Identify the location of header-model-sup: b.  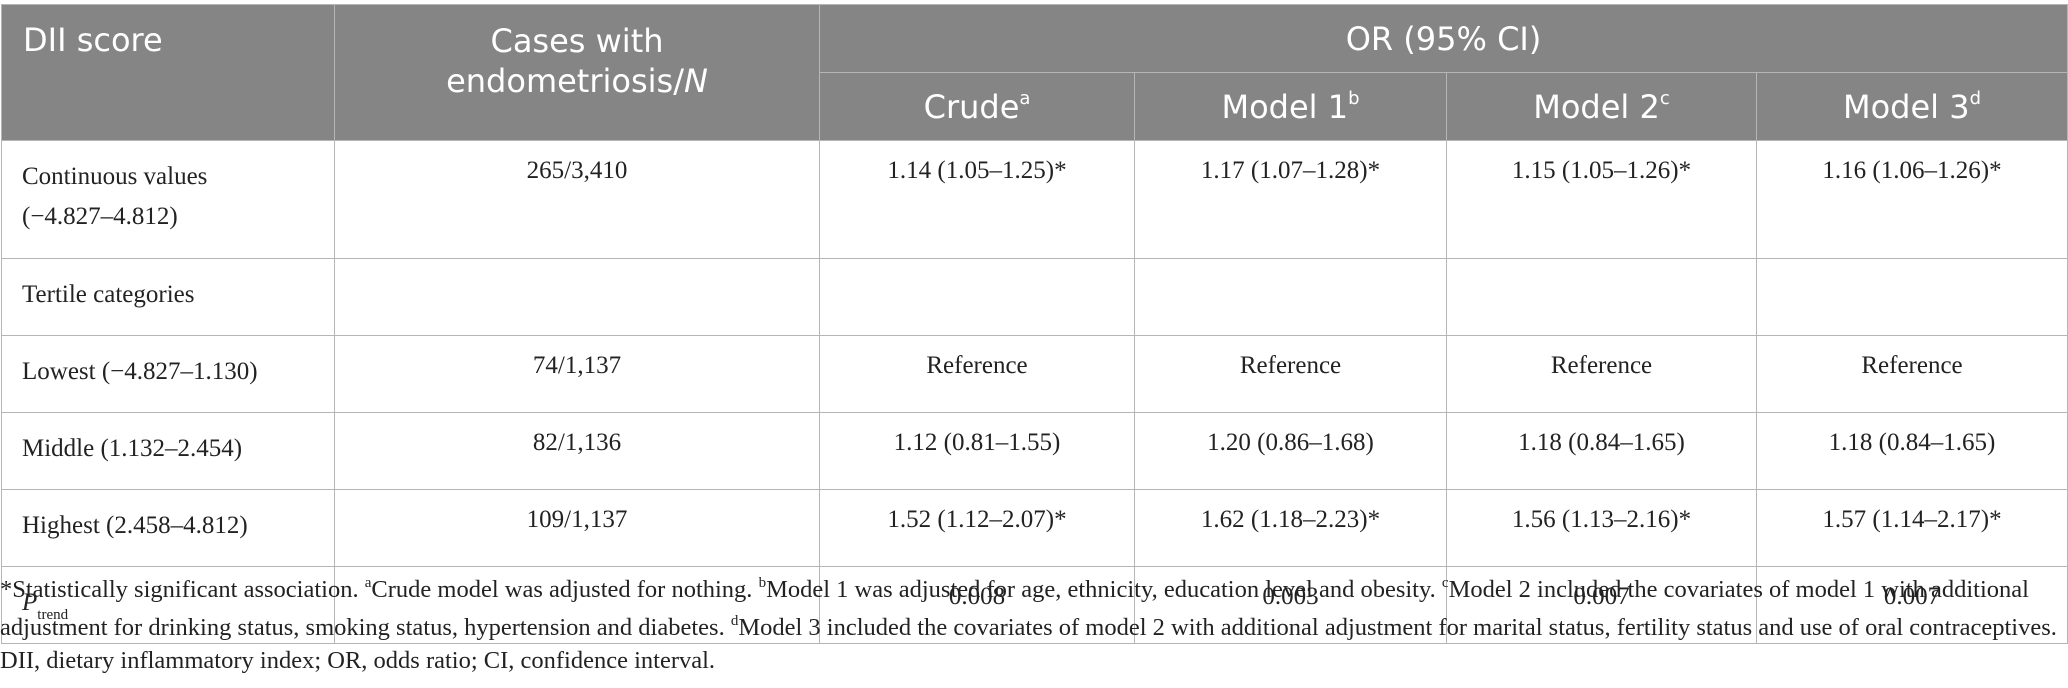
(1354, 98).